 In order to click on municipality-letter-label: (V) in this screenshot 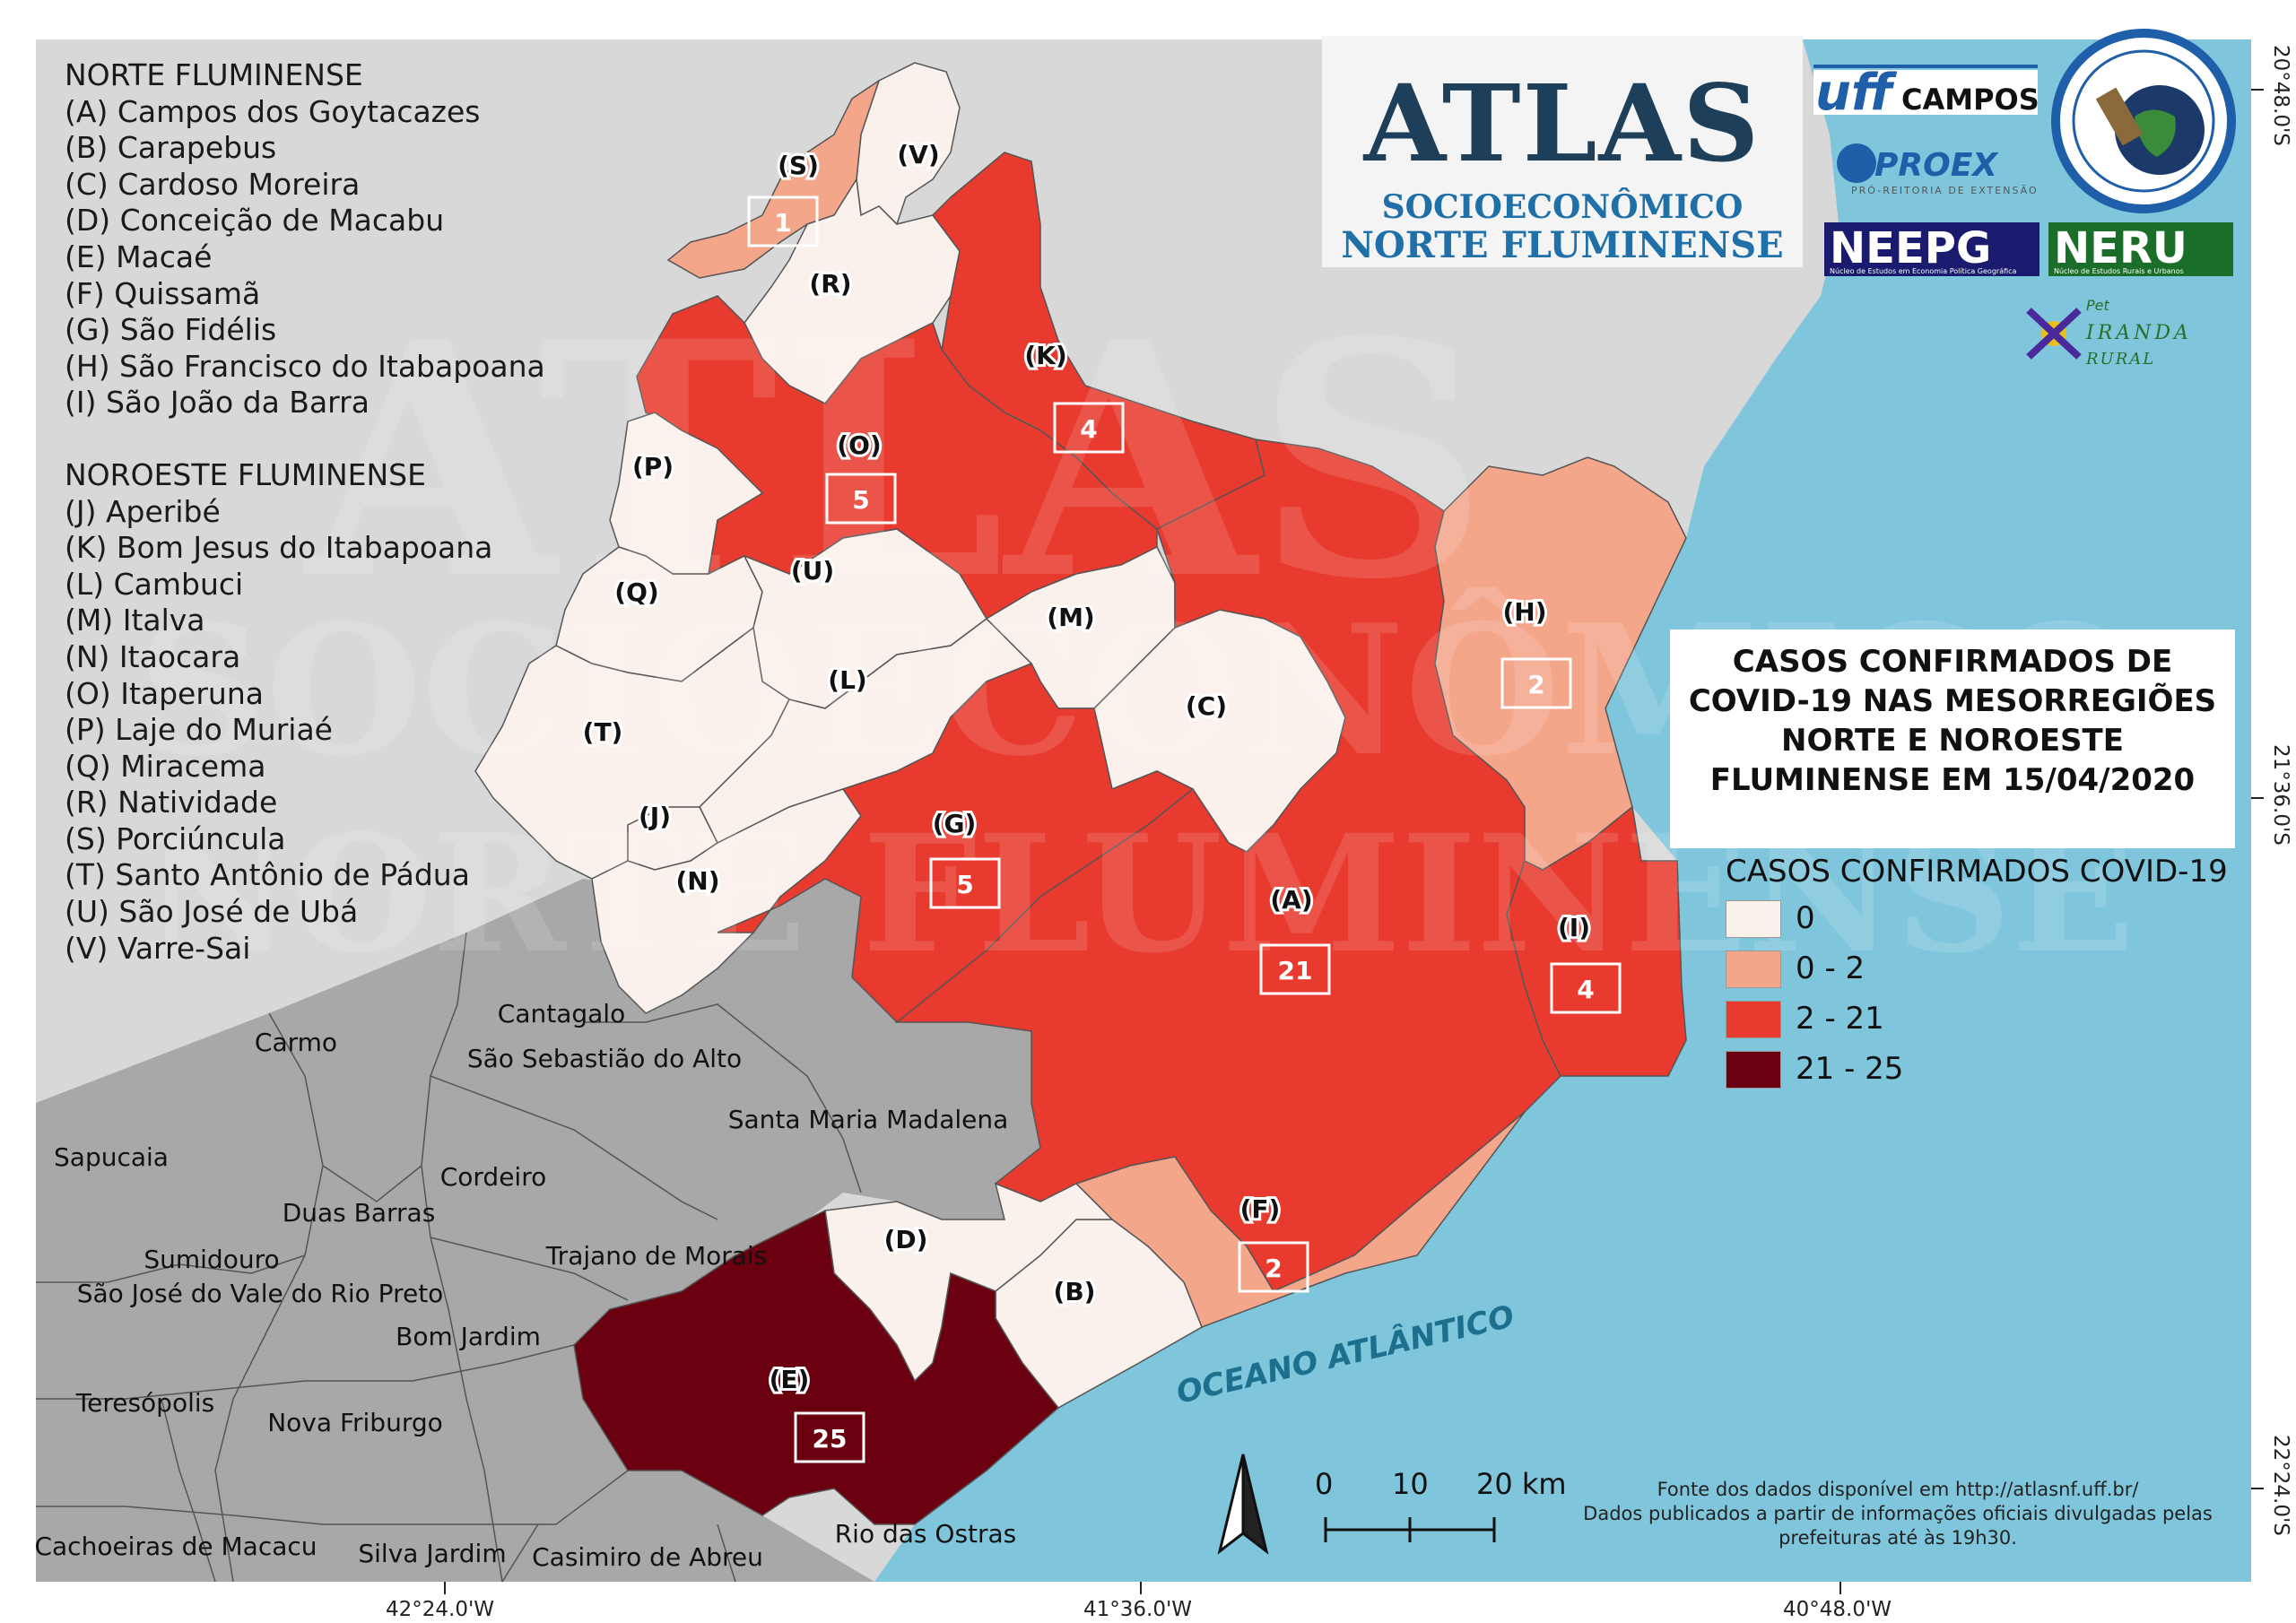, I will do `click(918, 154)`.